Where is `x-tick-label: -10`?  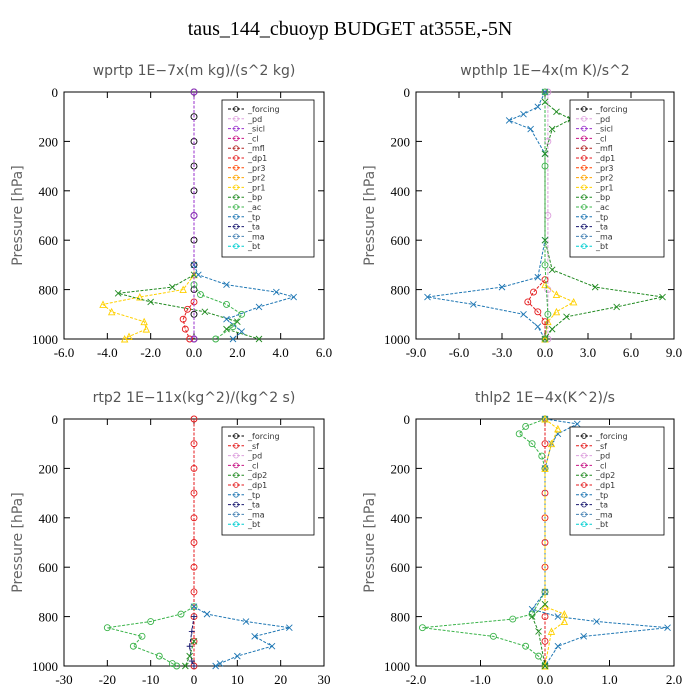 x-tick-label: -10 is located at coordinates (150, 679).